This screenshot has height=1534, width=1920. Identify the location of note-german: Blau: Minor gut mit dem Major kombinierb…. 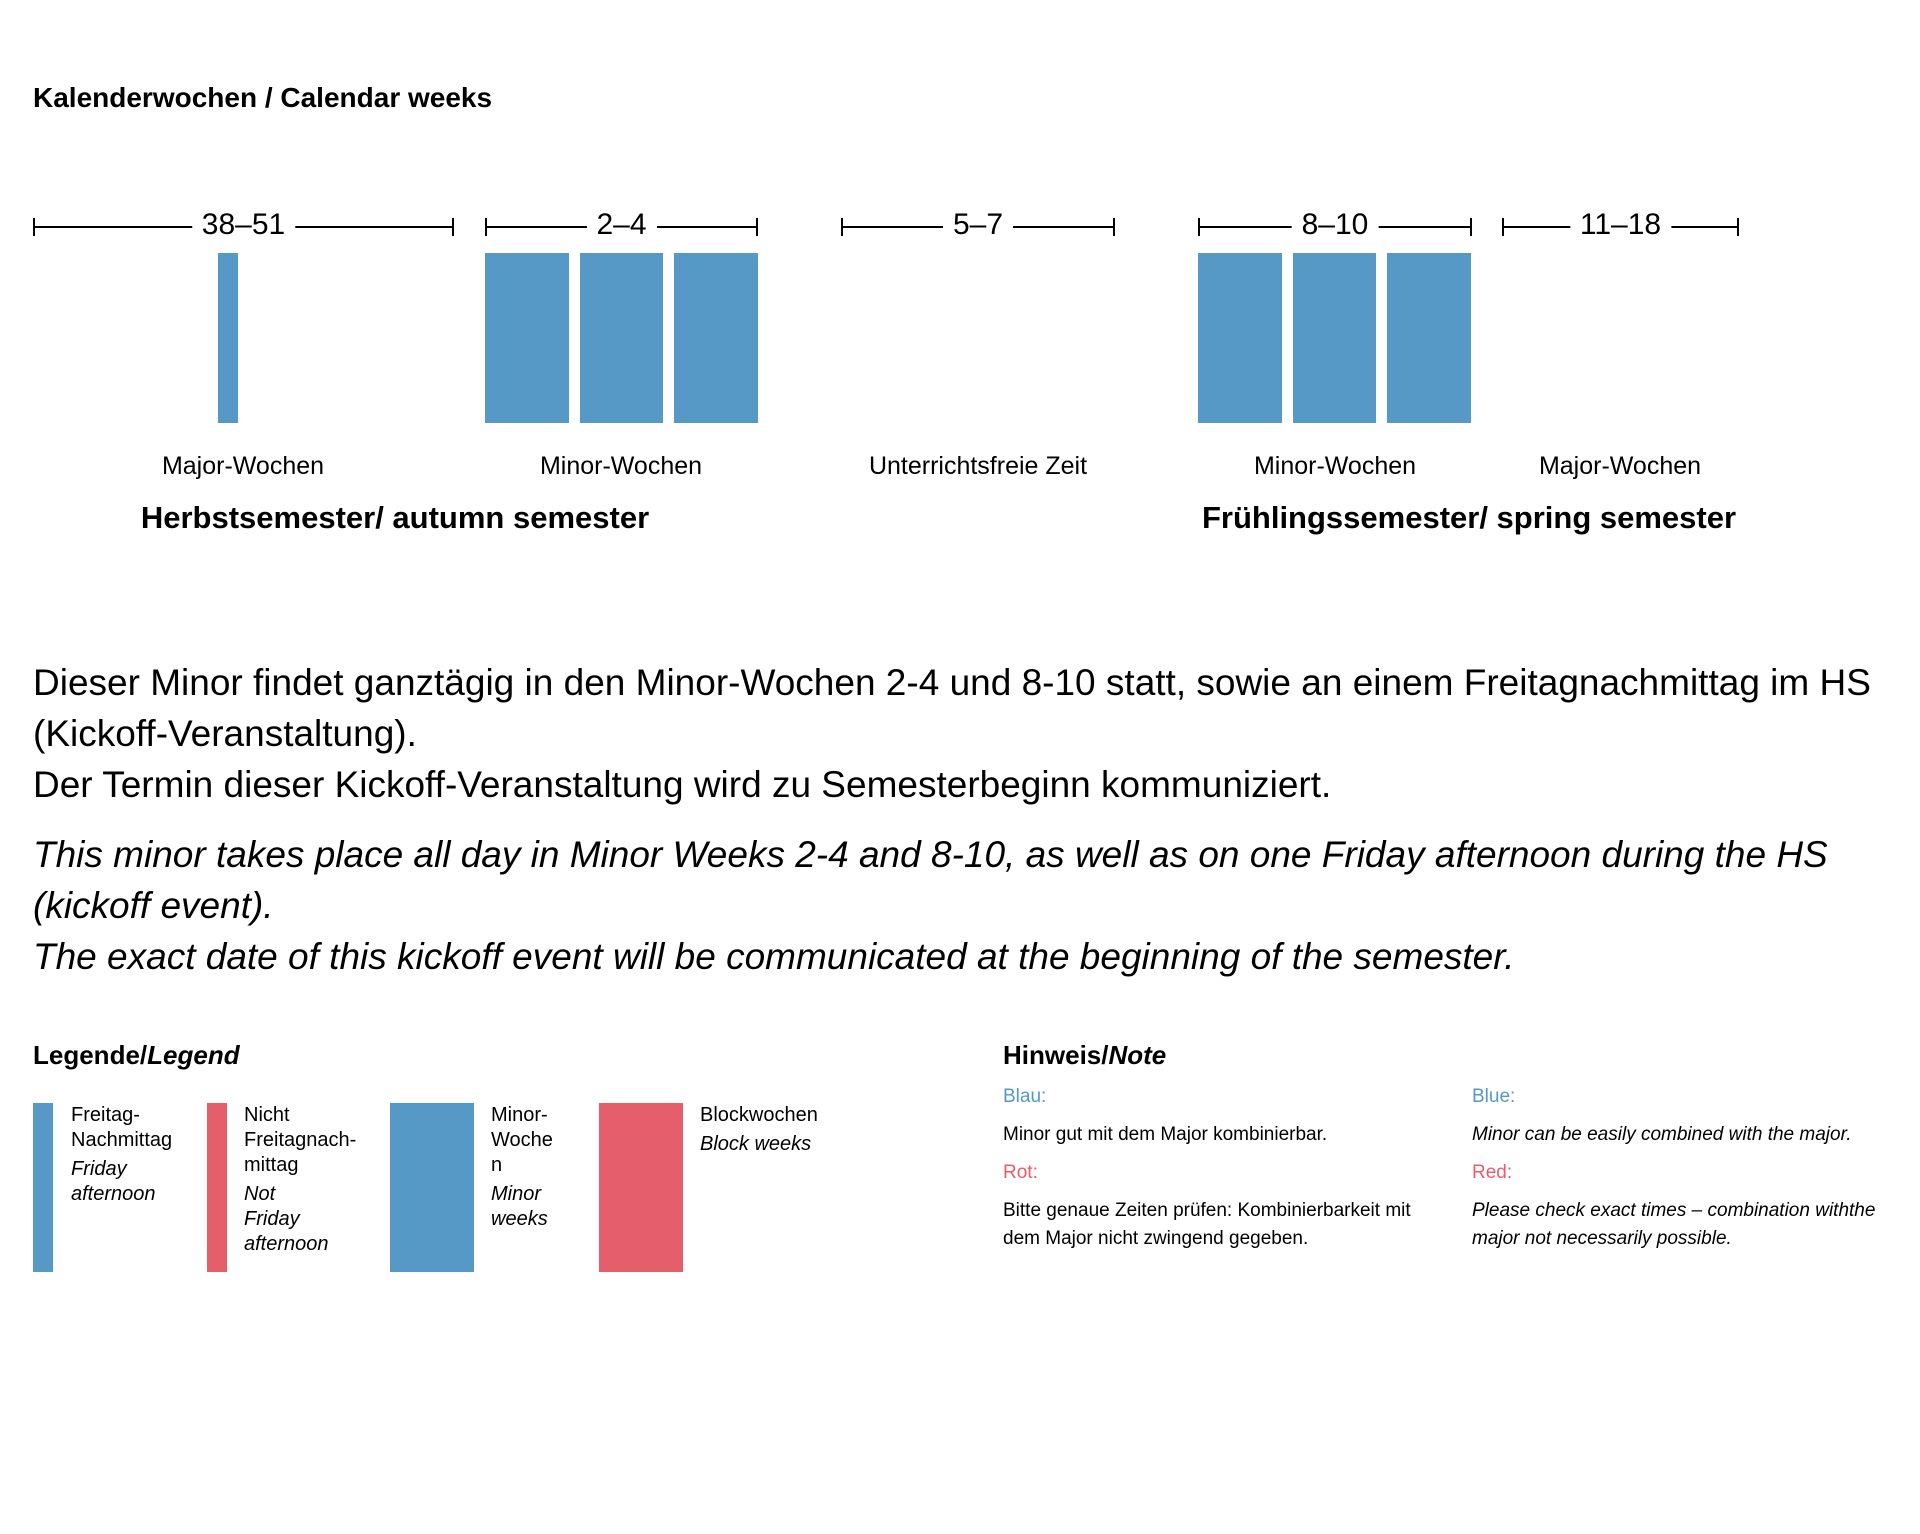
(1213, 1173).